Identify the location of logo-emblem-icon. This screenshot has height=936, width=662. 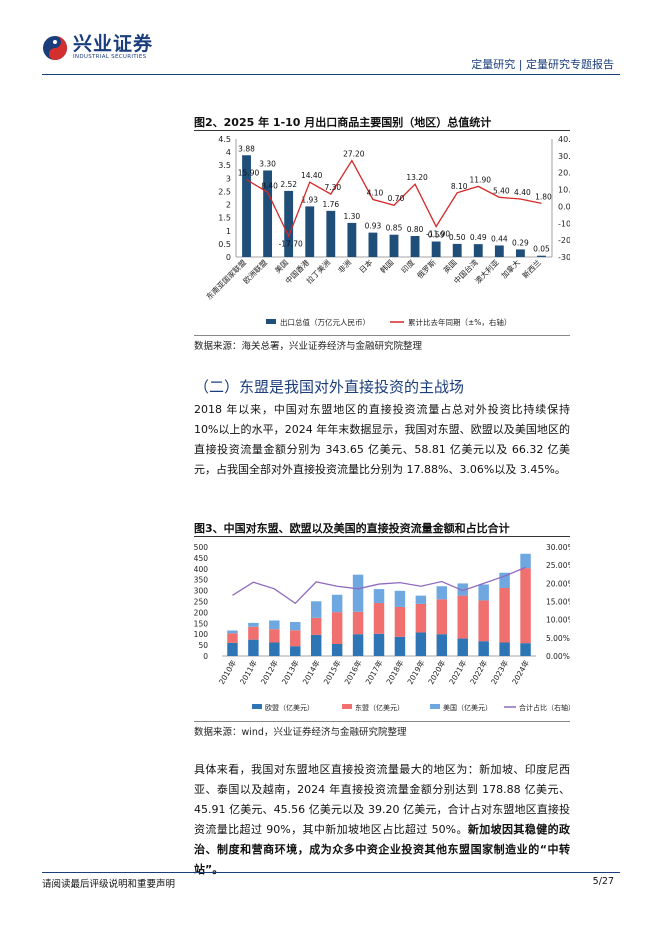
(55, 47).